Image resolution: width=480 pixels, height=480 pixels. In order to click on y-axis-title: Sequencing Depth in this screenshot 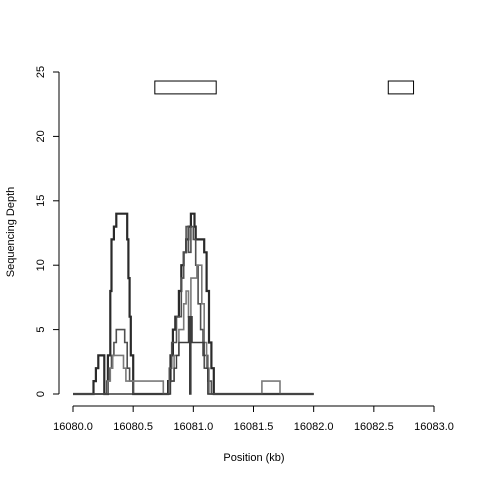, I will do `click(11, 232)`.